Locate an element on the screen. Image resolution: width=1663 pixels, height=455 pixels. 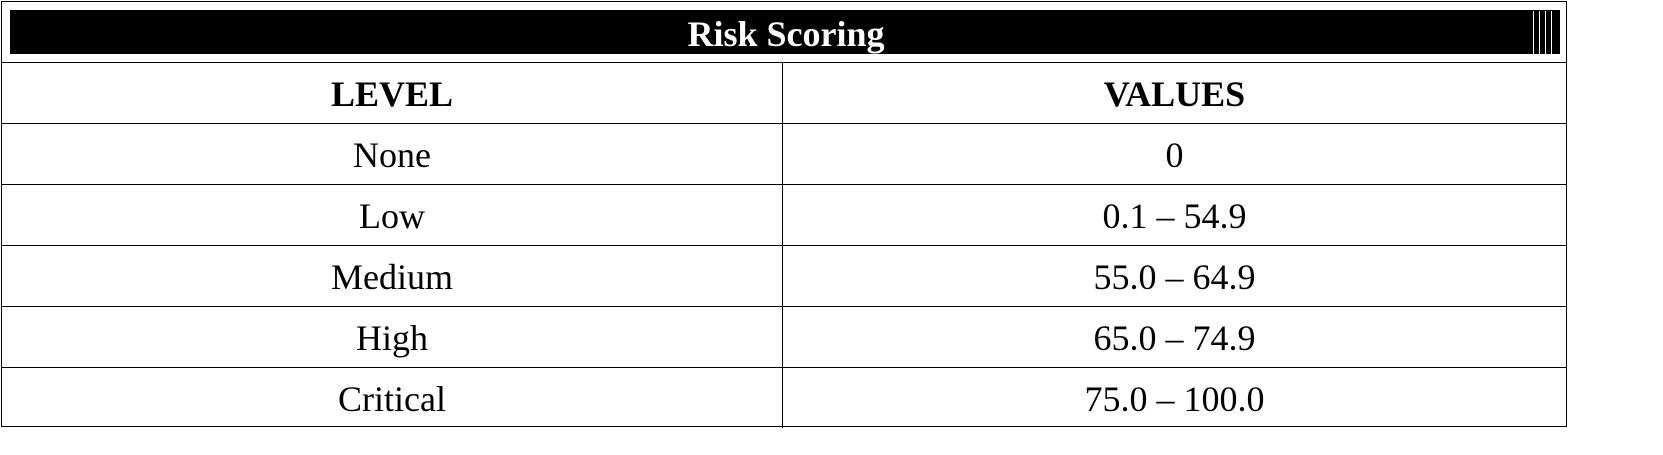
table-row: None 0 is located at coordinates (784, 154).